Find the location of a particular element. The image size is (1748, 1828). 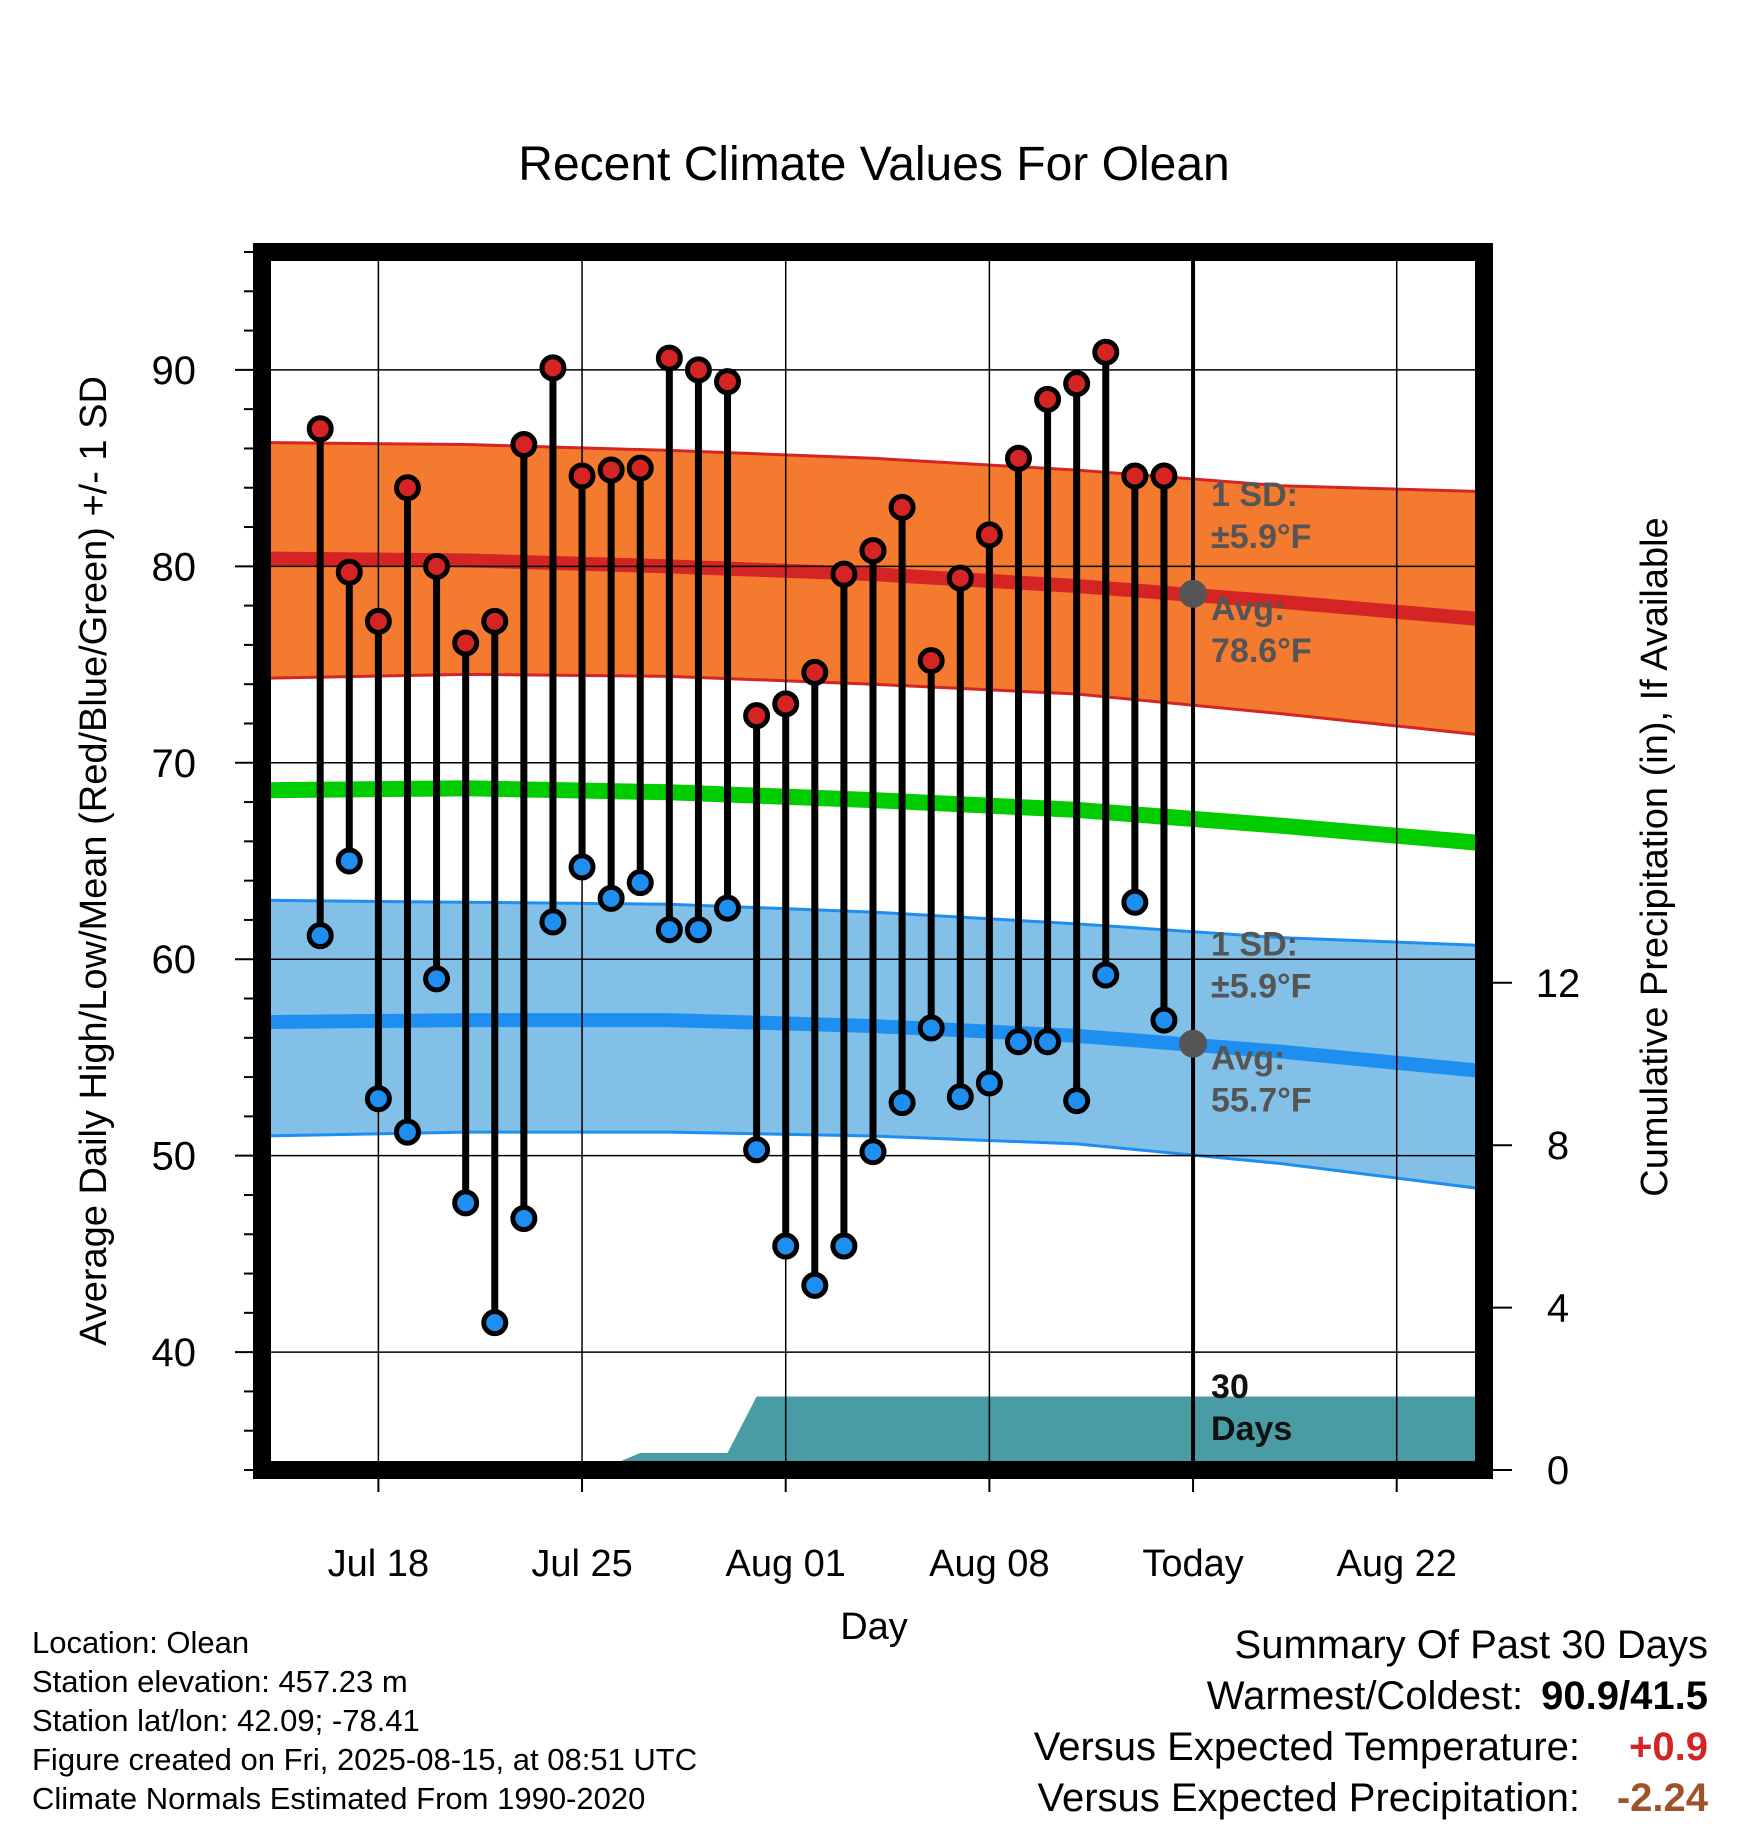

y-tick-label: 70 is located at coordinates (174, 764).